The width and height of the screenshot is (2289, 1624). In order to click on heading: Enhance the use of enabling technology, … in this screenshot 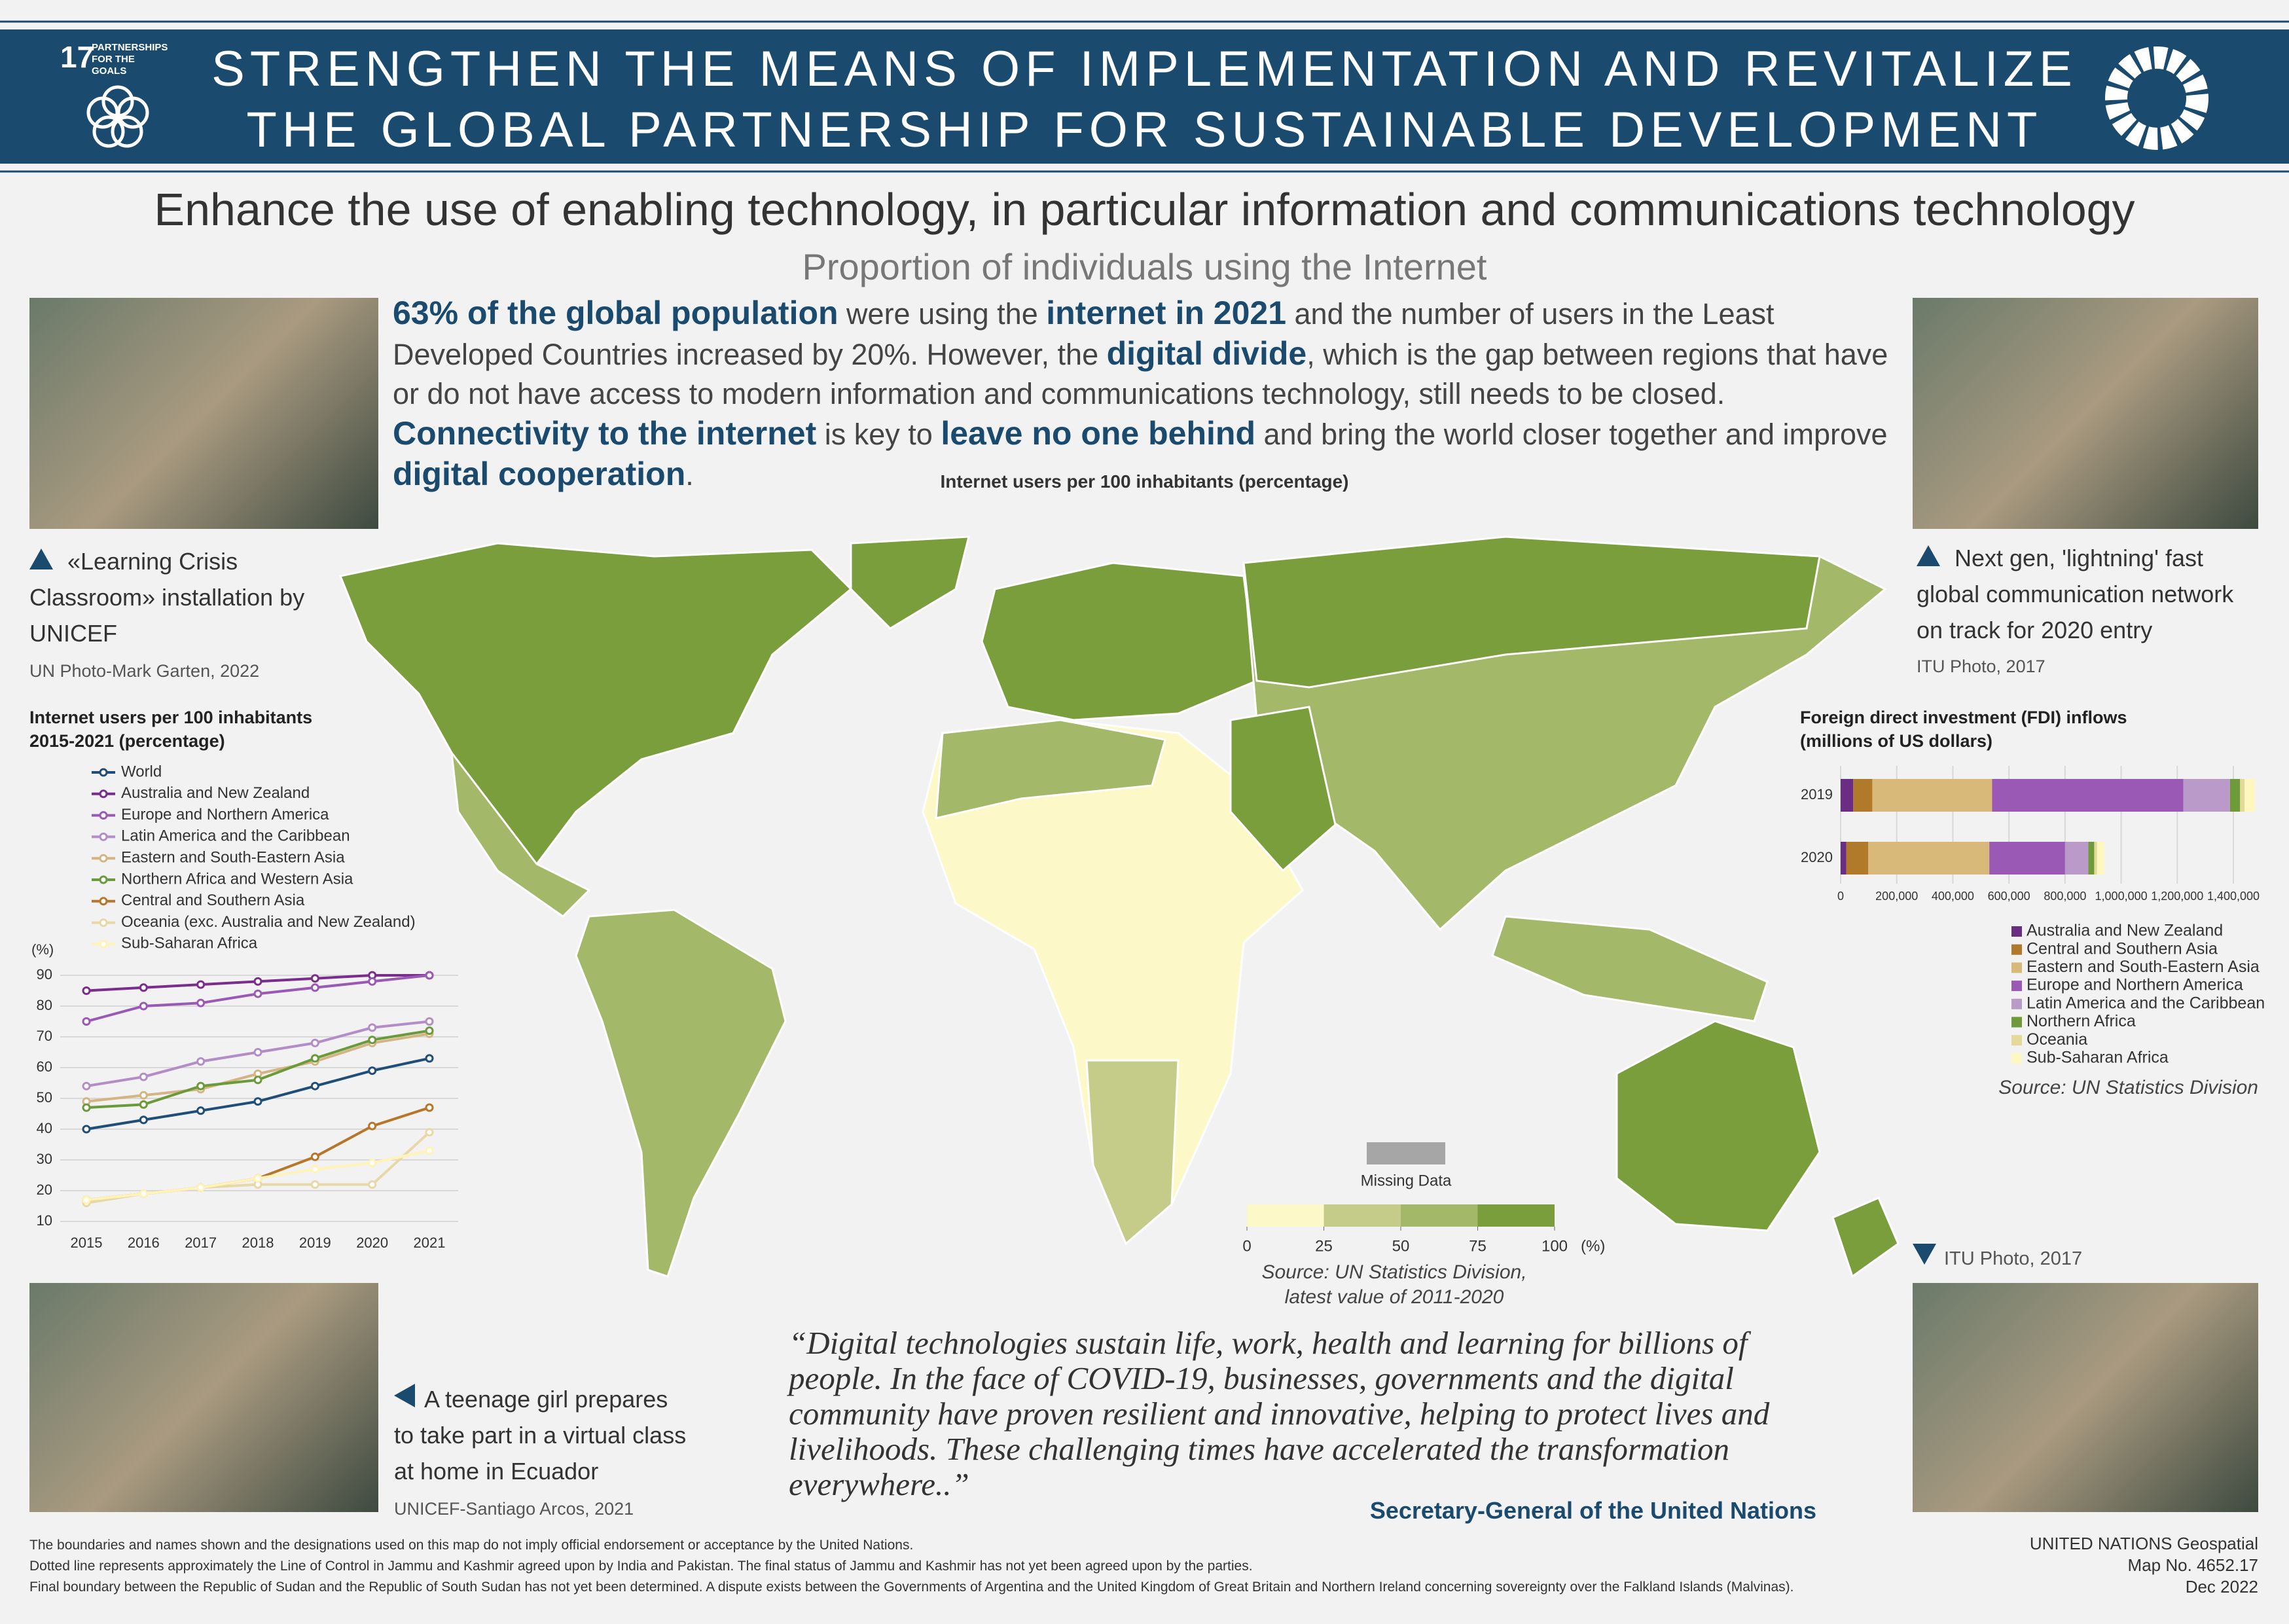, I will do `click(1144, 209)`.